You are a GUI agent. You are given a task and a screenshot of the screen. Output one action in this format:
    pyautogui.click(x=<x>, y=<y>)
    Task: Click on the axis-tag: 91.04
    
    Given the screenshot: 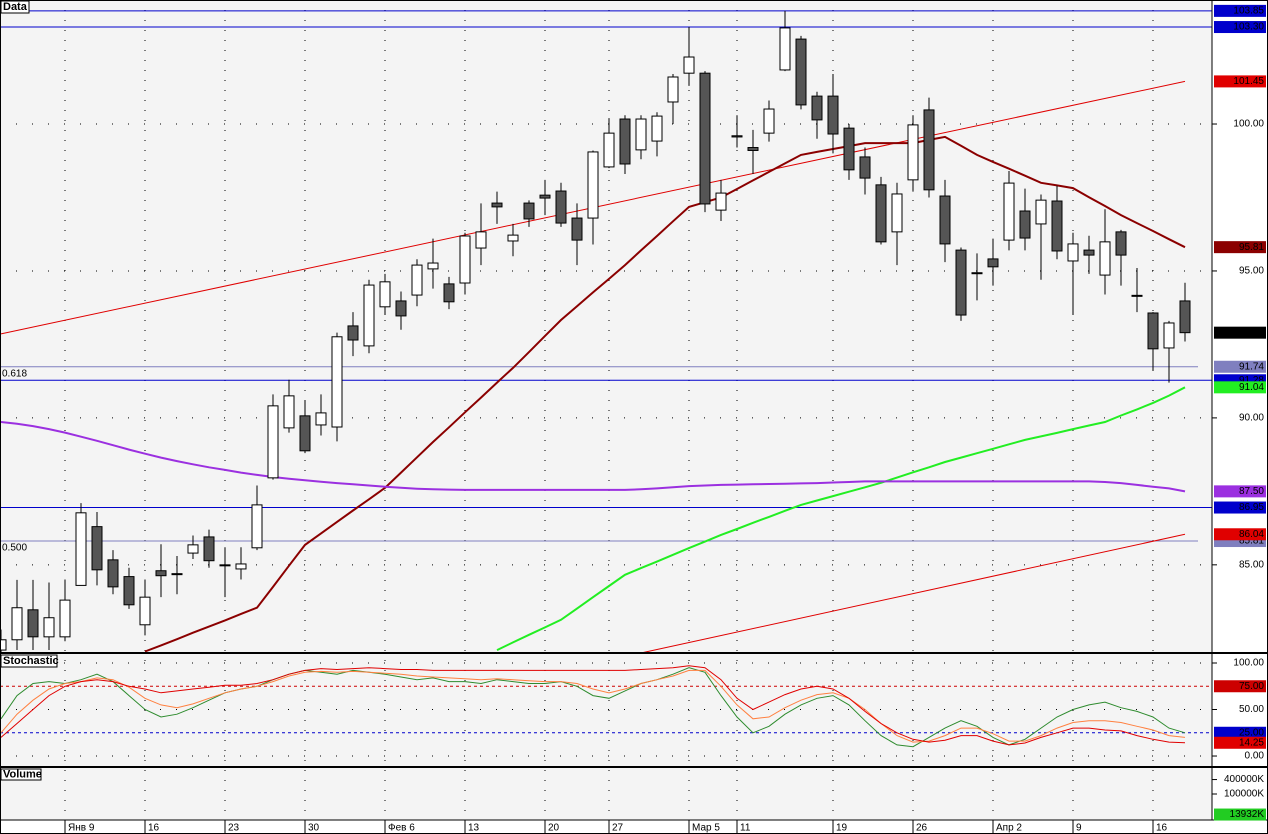 What is the action you would take?
    pyautogui.click(x=1251, y=387)
    